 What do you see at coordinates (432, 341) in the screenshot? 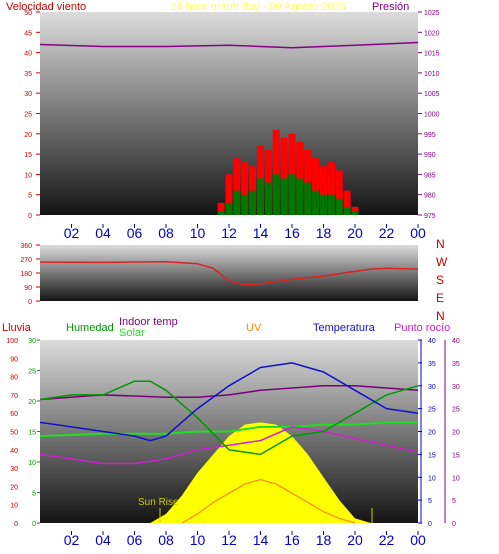
I see `temp-tick-label: 40` at bounding box center [432, 341].